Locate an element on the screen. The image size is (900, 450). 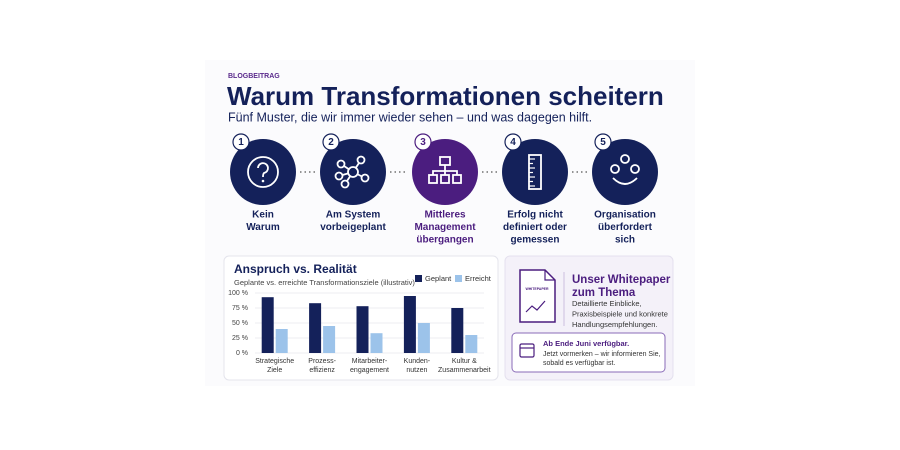
step-label: Am System is located at coordinates (353, 215).